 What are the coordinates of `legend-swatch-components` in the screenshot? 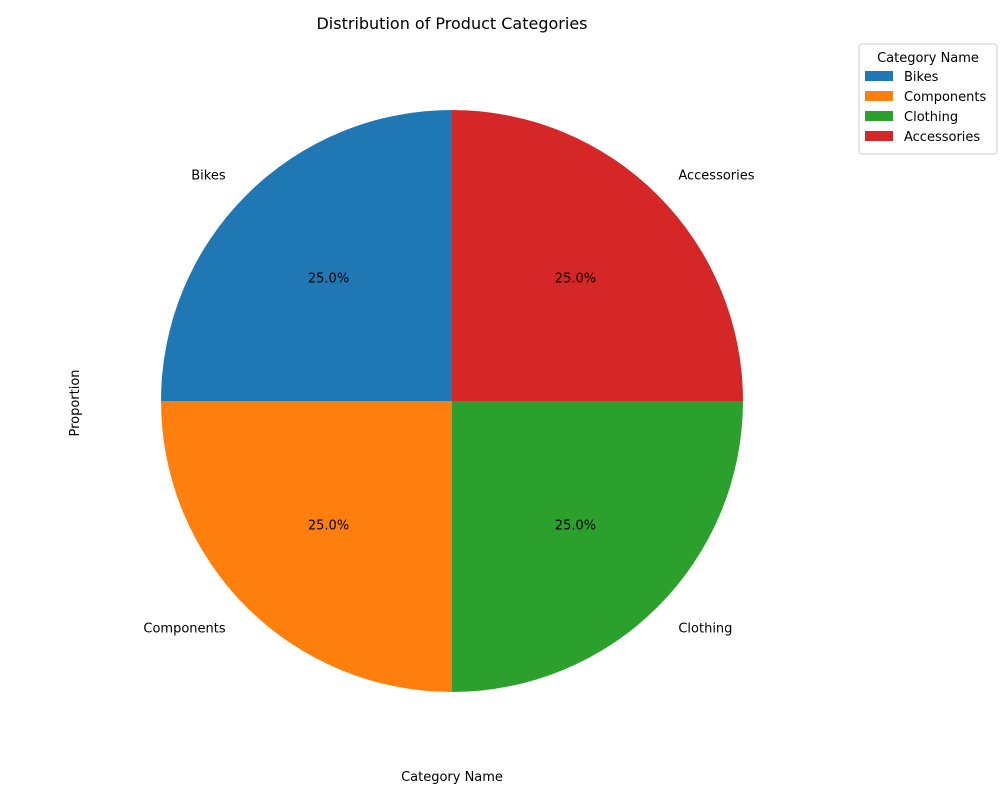 It's located at (879, 96).